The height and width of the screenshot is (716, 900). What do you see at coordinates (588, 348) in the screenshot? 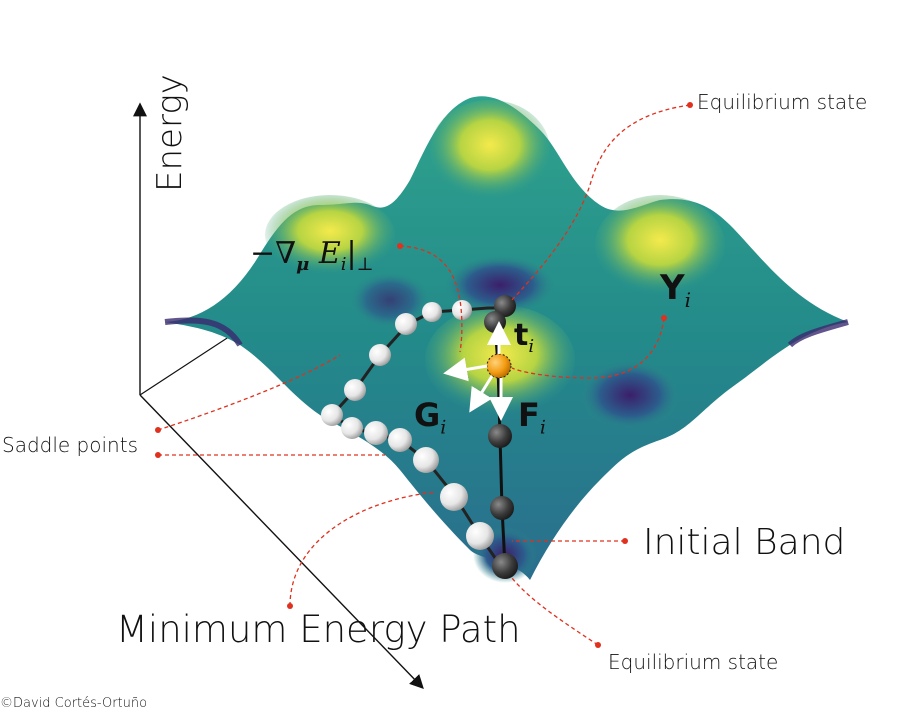
I see `leader-Y` at bounding box center [588, 348].